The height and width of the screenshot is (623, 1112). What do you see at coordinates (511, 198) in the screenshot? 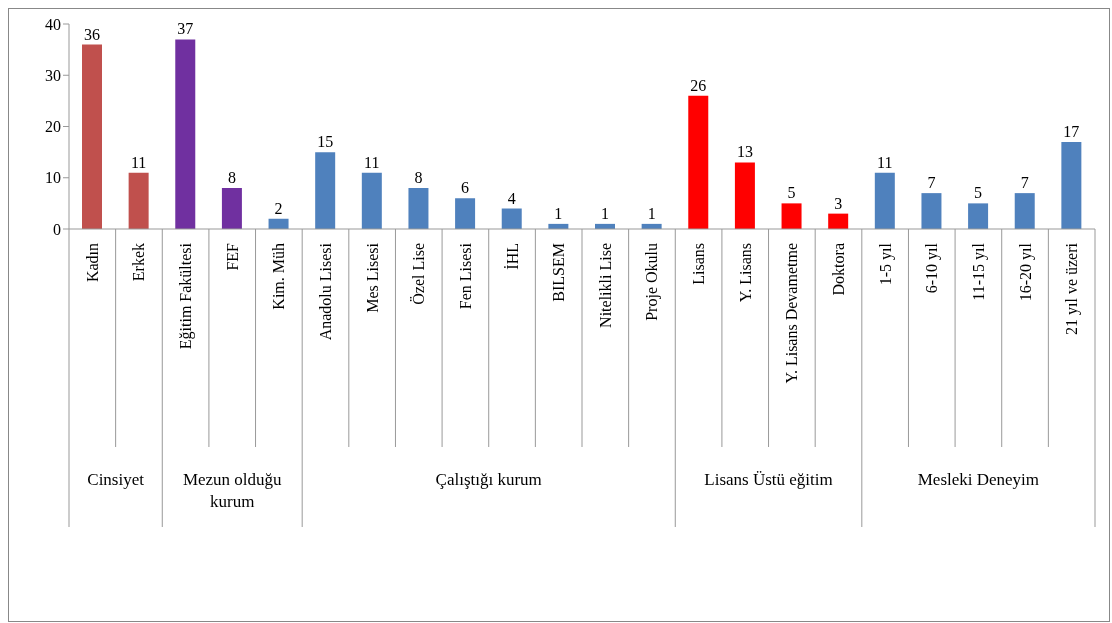
I see `data-label: 4` at bounding box center [511, 198].